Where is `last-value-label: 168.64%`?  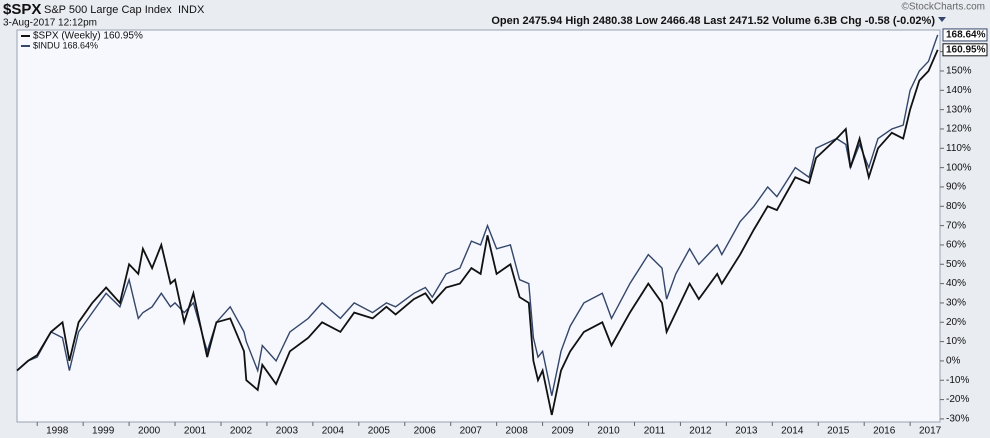
last-value-label: 168.64% is located at coordinates (966, 35).